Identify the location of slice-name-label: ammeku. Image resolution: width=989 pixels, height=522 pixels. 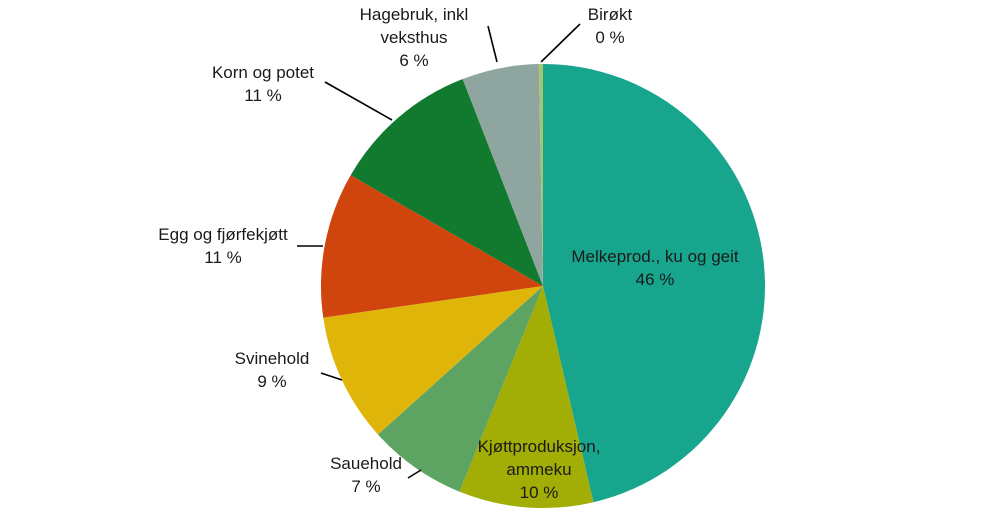
(538, 469).